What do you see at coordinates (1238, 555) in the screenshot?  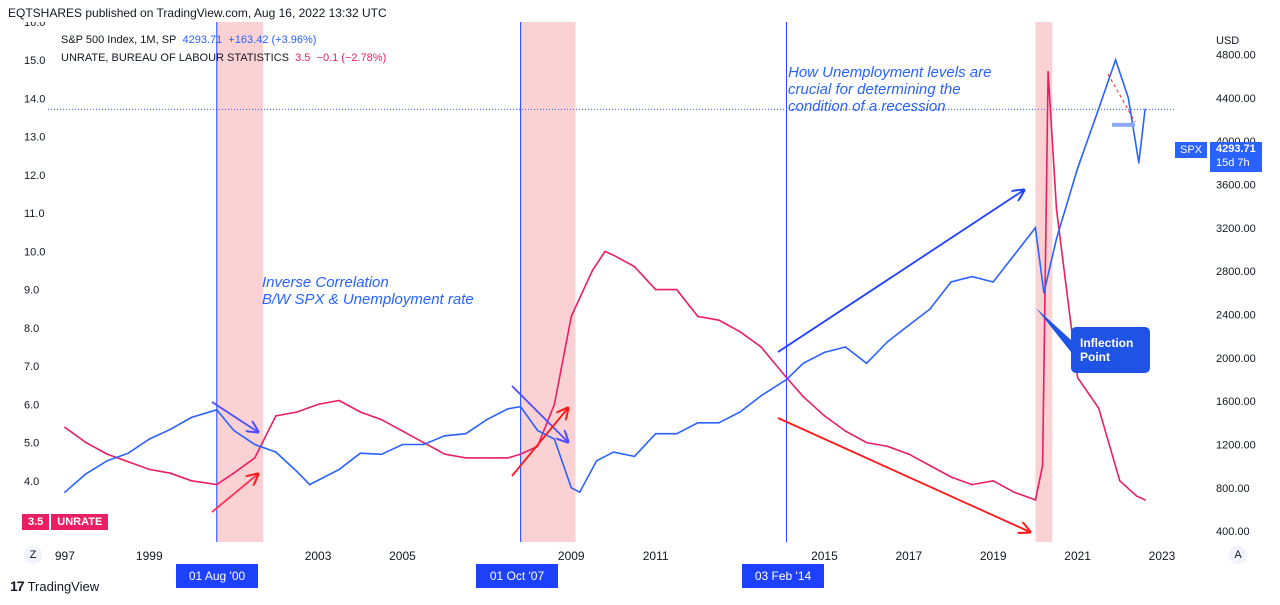 I see `auto-scale-button: A` at bounding box center [1238, 555].